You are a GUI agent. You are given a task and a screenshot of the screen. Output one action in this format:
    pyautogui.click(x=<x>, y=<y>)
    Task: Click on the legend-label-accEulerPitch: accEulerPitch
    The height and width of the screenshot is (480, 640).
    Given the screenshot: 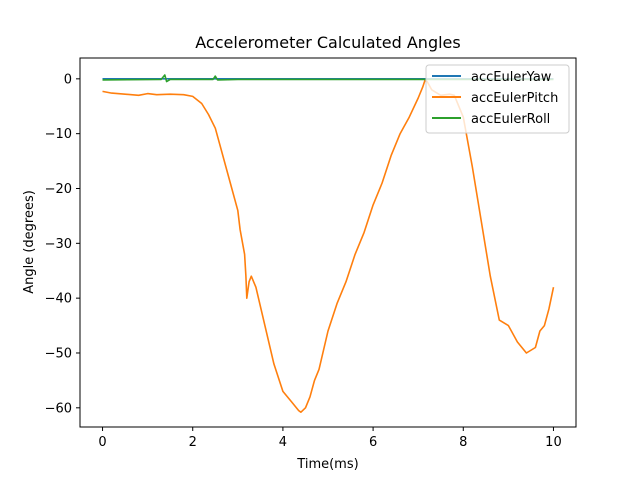 What is the action you would take?
    pyautogui.click(x=514, y=98)
    